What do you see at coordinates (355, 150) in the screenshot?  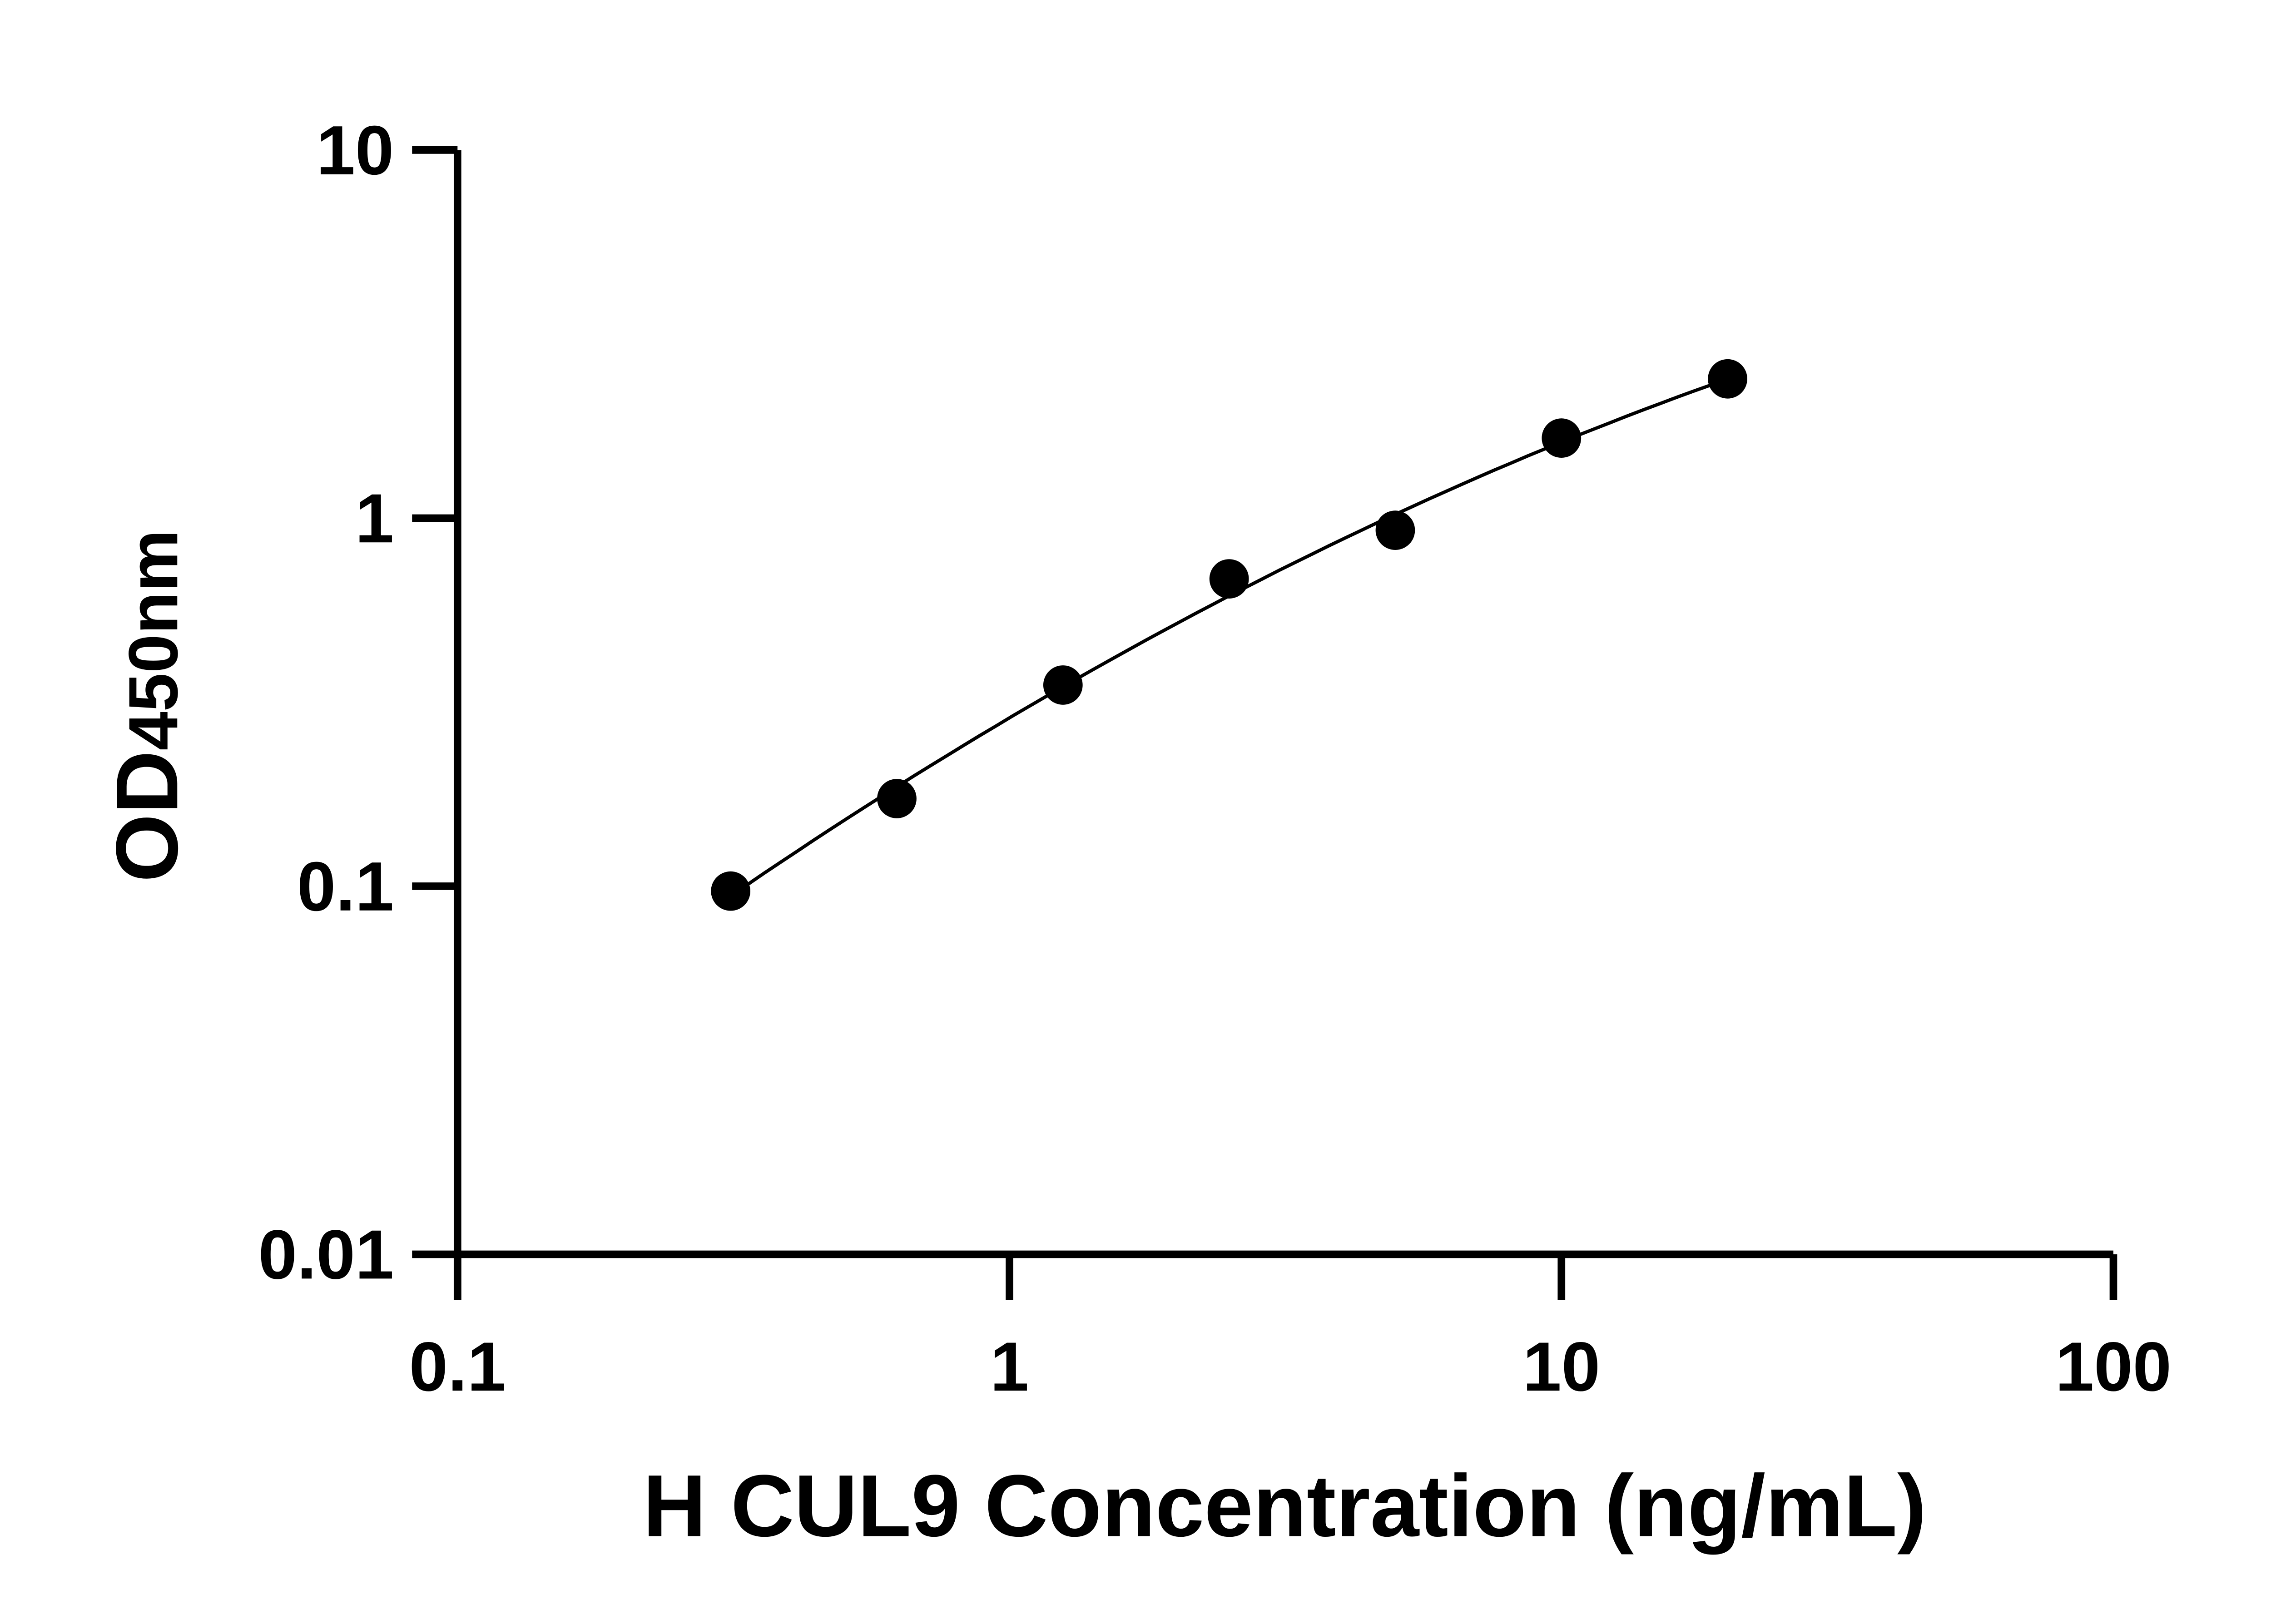 I see `y-tick-label: 10` at bounding box center [355, 150].